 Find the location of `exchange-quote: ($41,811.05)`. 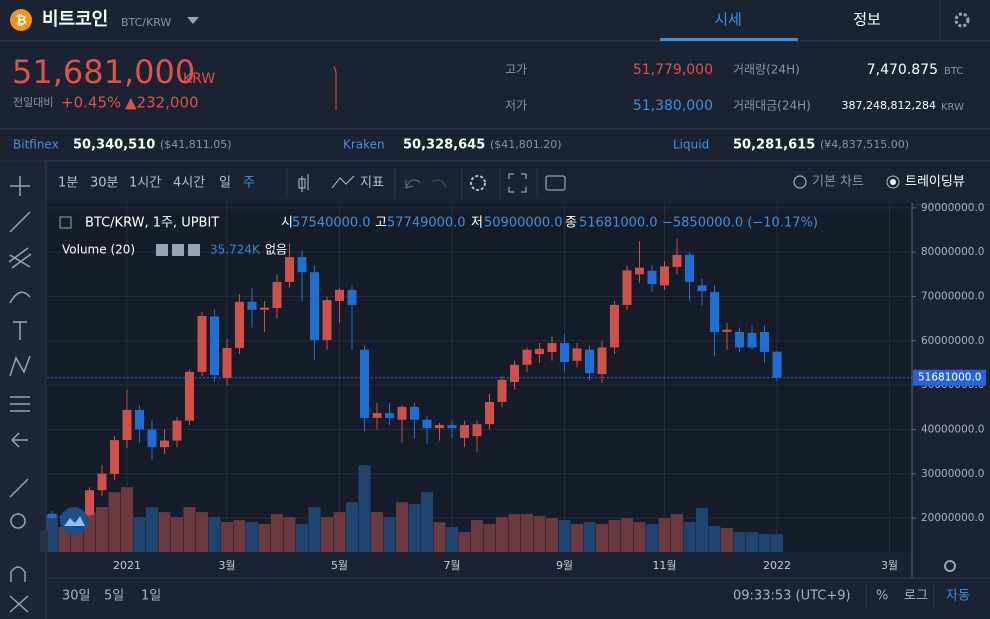

exchange-quote: ($41,811.05) is located at coordinates (196, 144).